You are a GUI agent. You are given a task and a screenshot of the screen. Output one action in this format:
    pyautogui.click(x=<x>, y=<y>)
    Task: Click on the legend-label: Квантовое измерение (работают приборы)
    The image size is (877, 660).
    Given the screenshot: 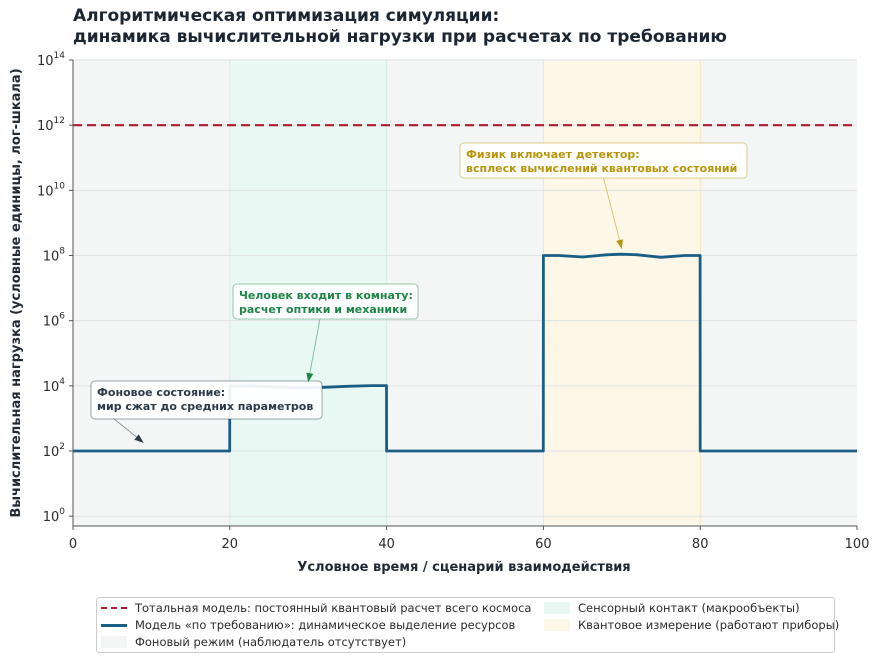 What is the action you would take?
    pyautogui.click(x=709, y=625)
    